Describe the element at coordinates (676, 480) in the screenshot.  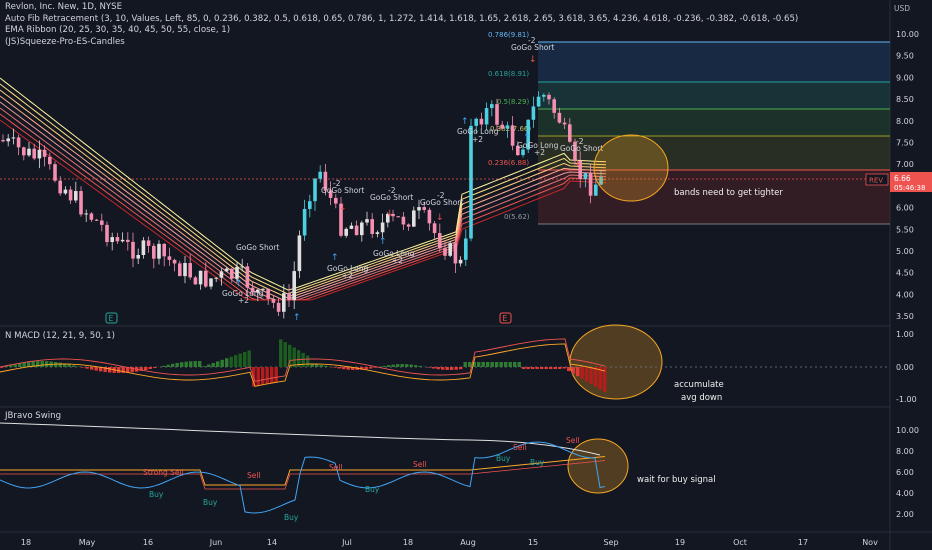
I see `annotation-wait: wait for buy signal` at that location.